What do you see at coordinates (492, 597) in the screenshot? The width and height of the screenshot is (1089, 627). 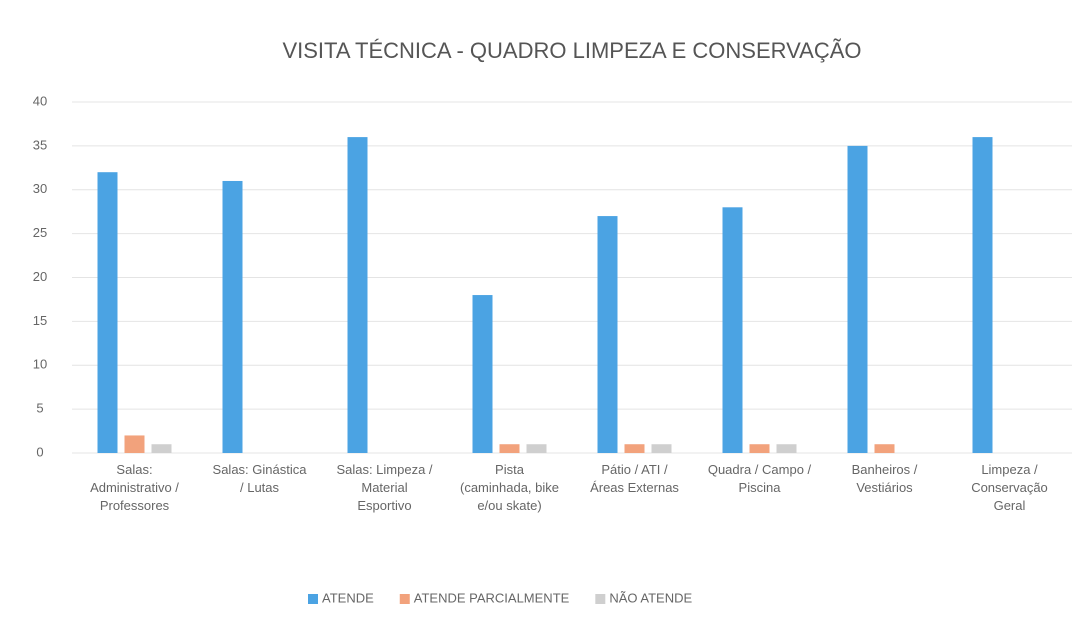 I see `legend-label: ATENDE PARCIALMENTE` at bounding box center [492, 597].